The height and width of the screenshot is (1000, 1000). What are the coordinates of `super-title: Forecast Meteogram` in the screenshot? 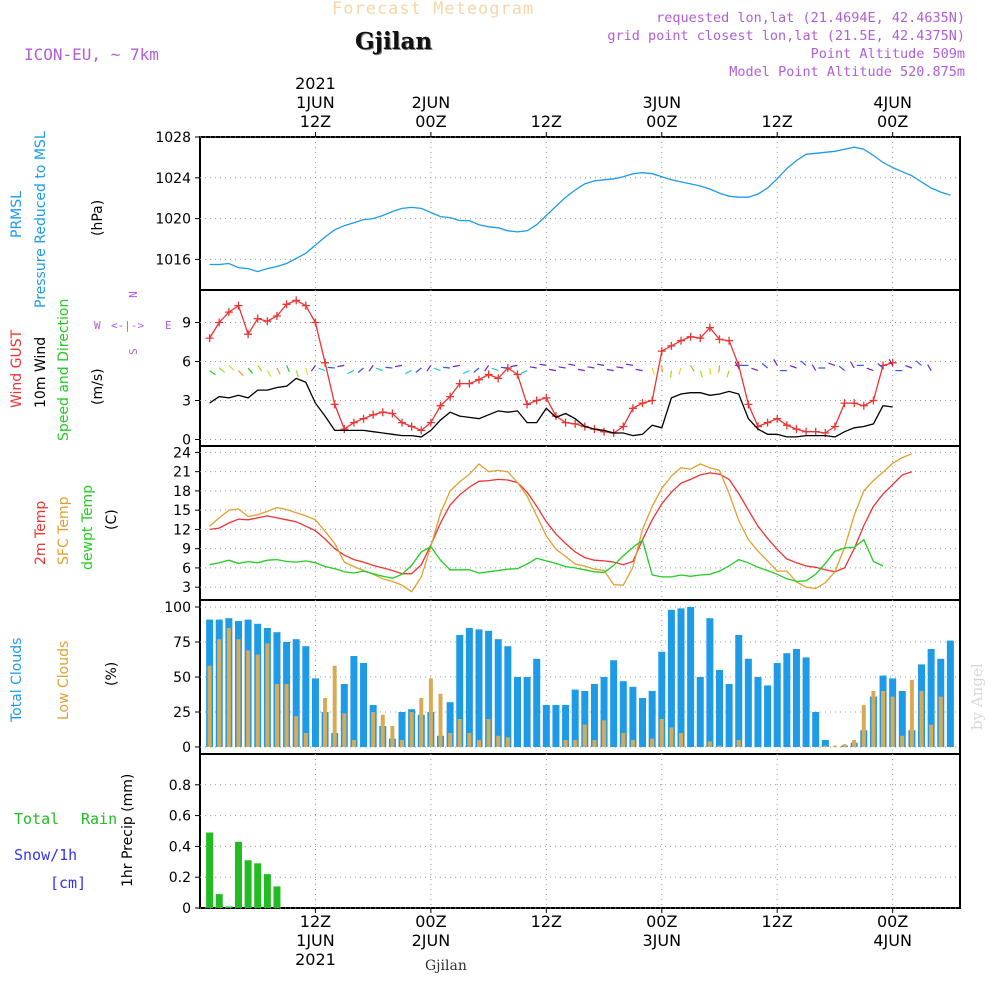 It's located at (433, 9).